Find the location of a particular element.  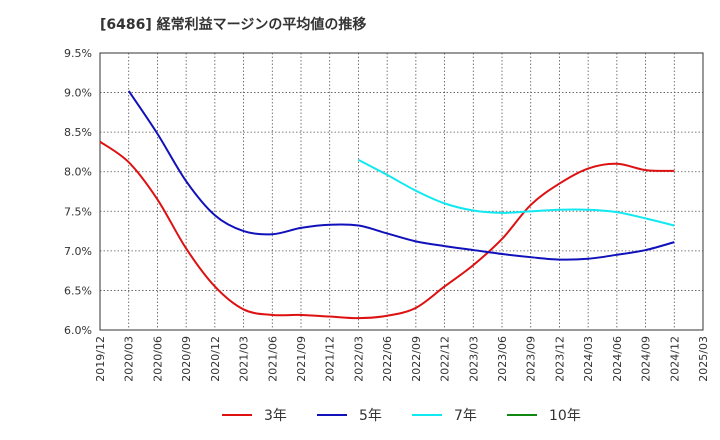

x-tick-label: 2024/06 is located at coordinates (617, 359).